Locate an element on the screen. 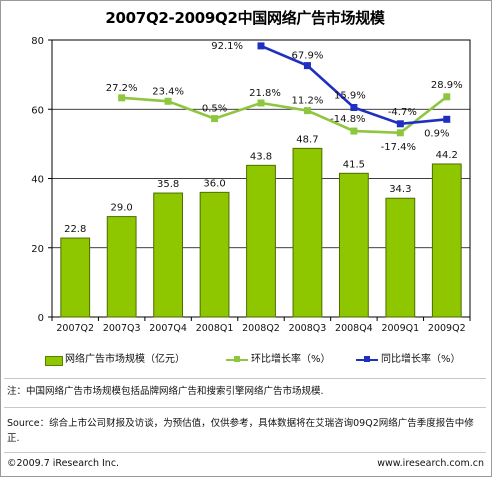 Image resolution: width=492 pixels, height=477 pixels. y-tick-label: 80 is located at coordinates (37, 41).